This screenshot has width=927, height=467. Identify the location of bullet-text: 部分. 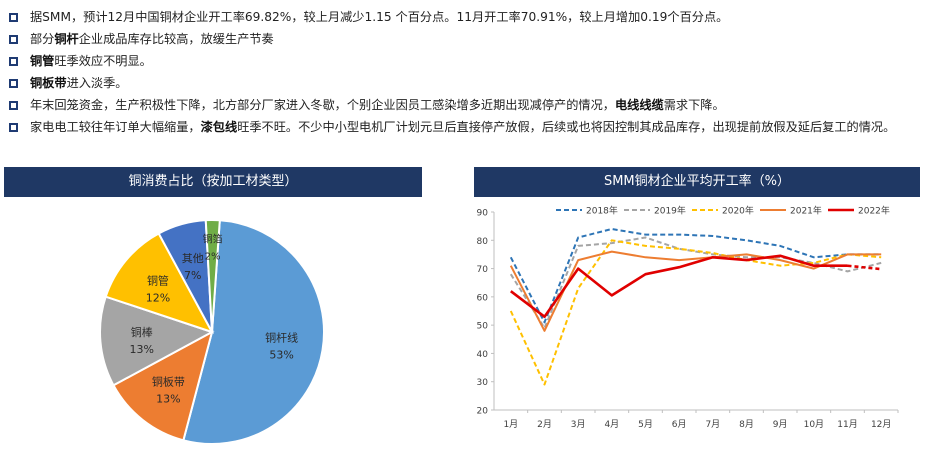
(42, 39).